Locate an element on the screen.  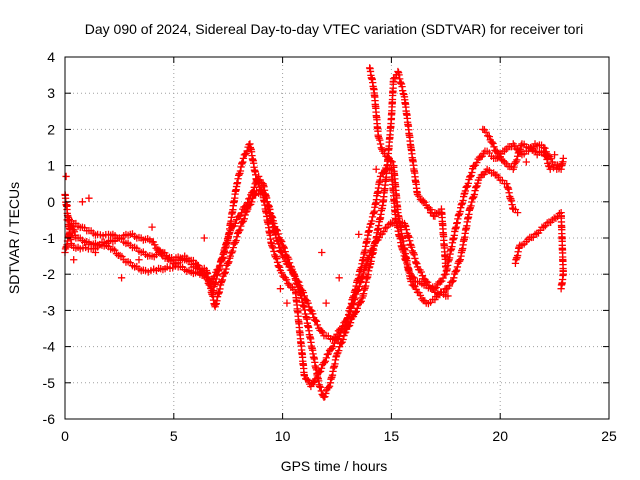
x-axis-tick-labels: 0 5 10 15 20 25 is located at coordinates (339, 436).